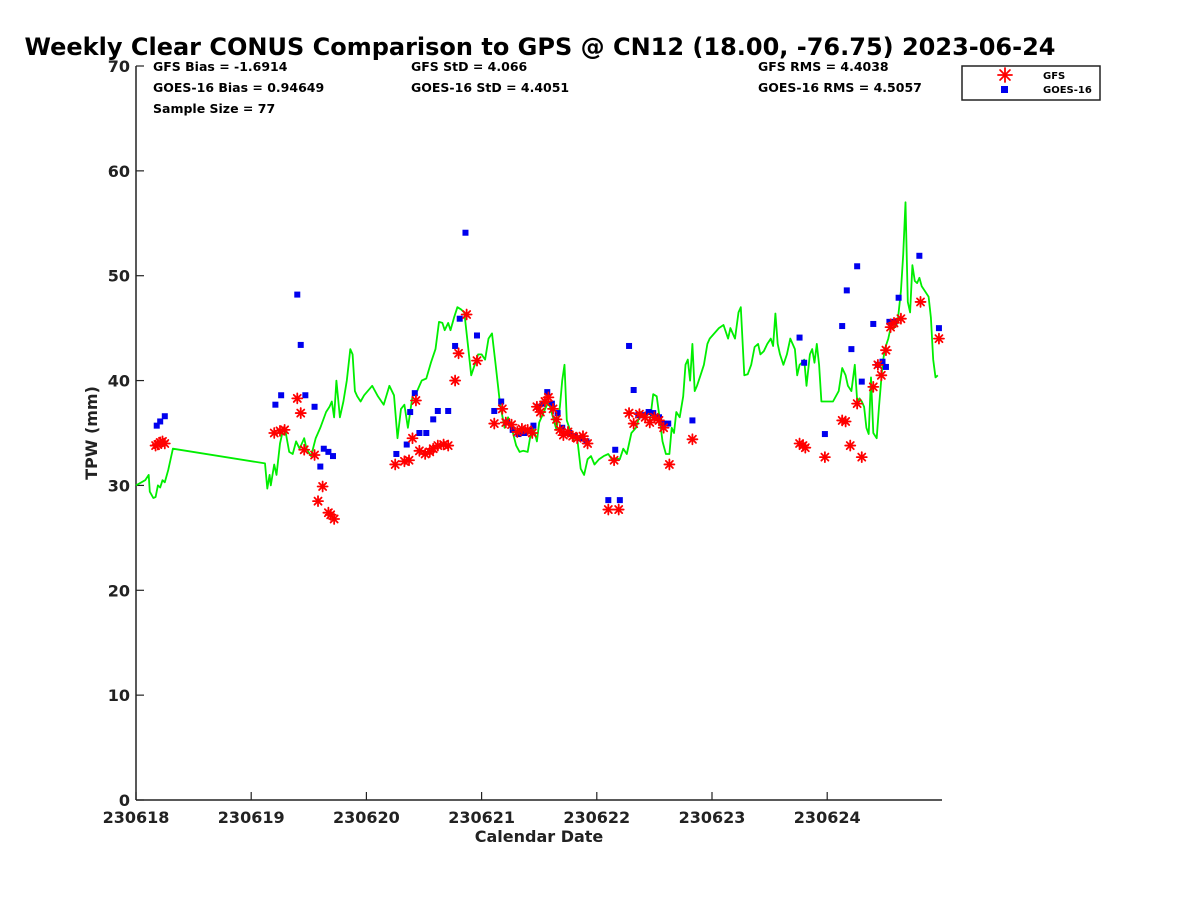  I want to click on legend-goes-marker, so click(1004, 89).